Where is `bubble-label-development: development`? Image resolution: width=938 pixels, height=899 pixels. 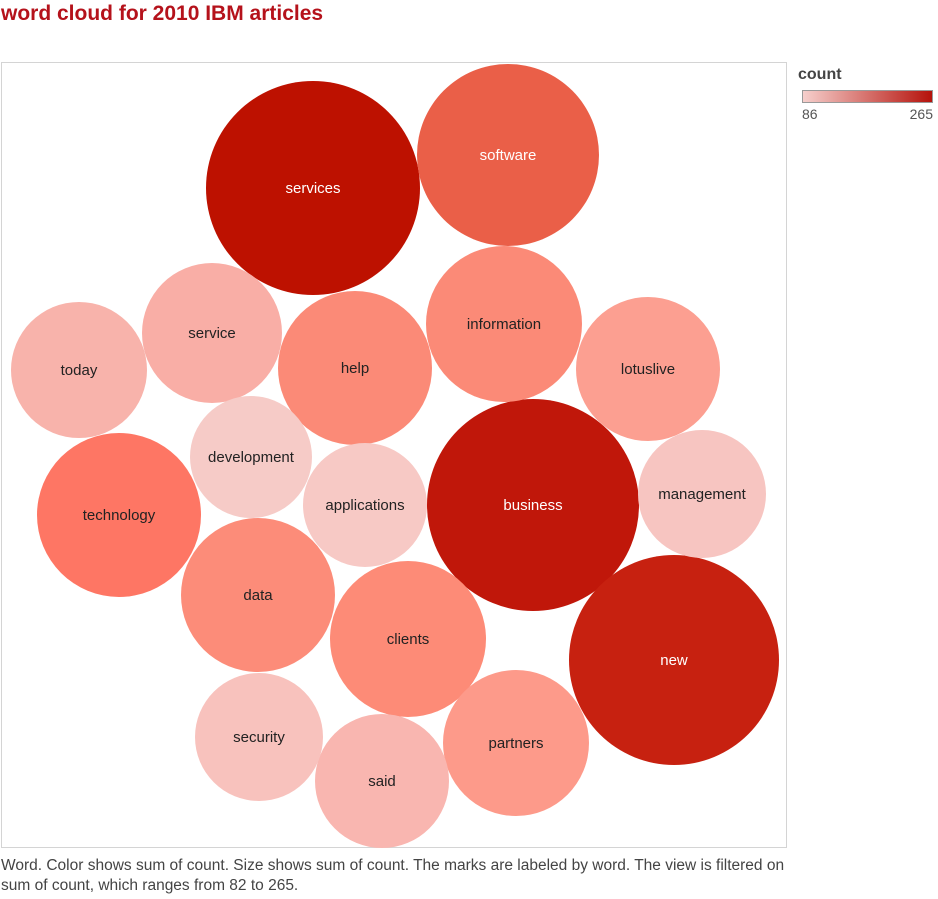
bubble-label-development: development is located at coordinates (251, 457).